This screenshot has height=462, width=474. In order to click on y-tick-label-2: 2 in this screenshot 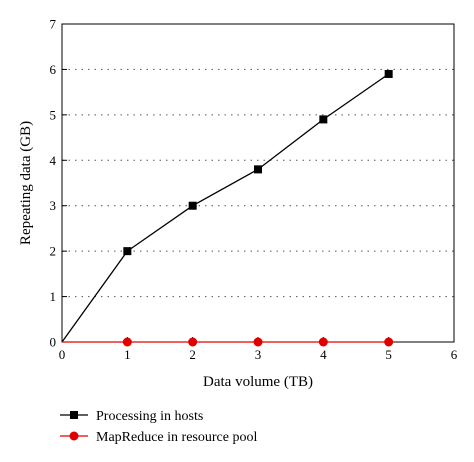, I will do `click(53, 251)`.